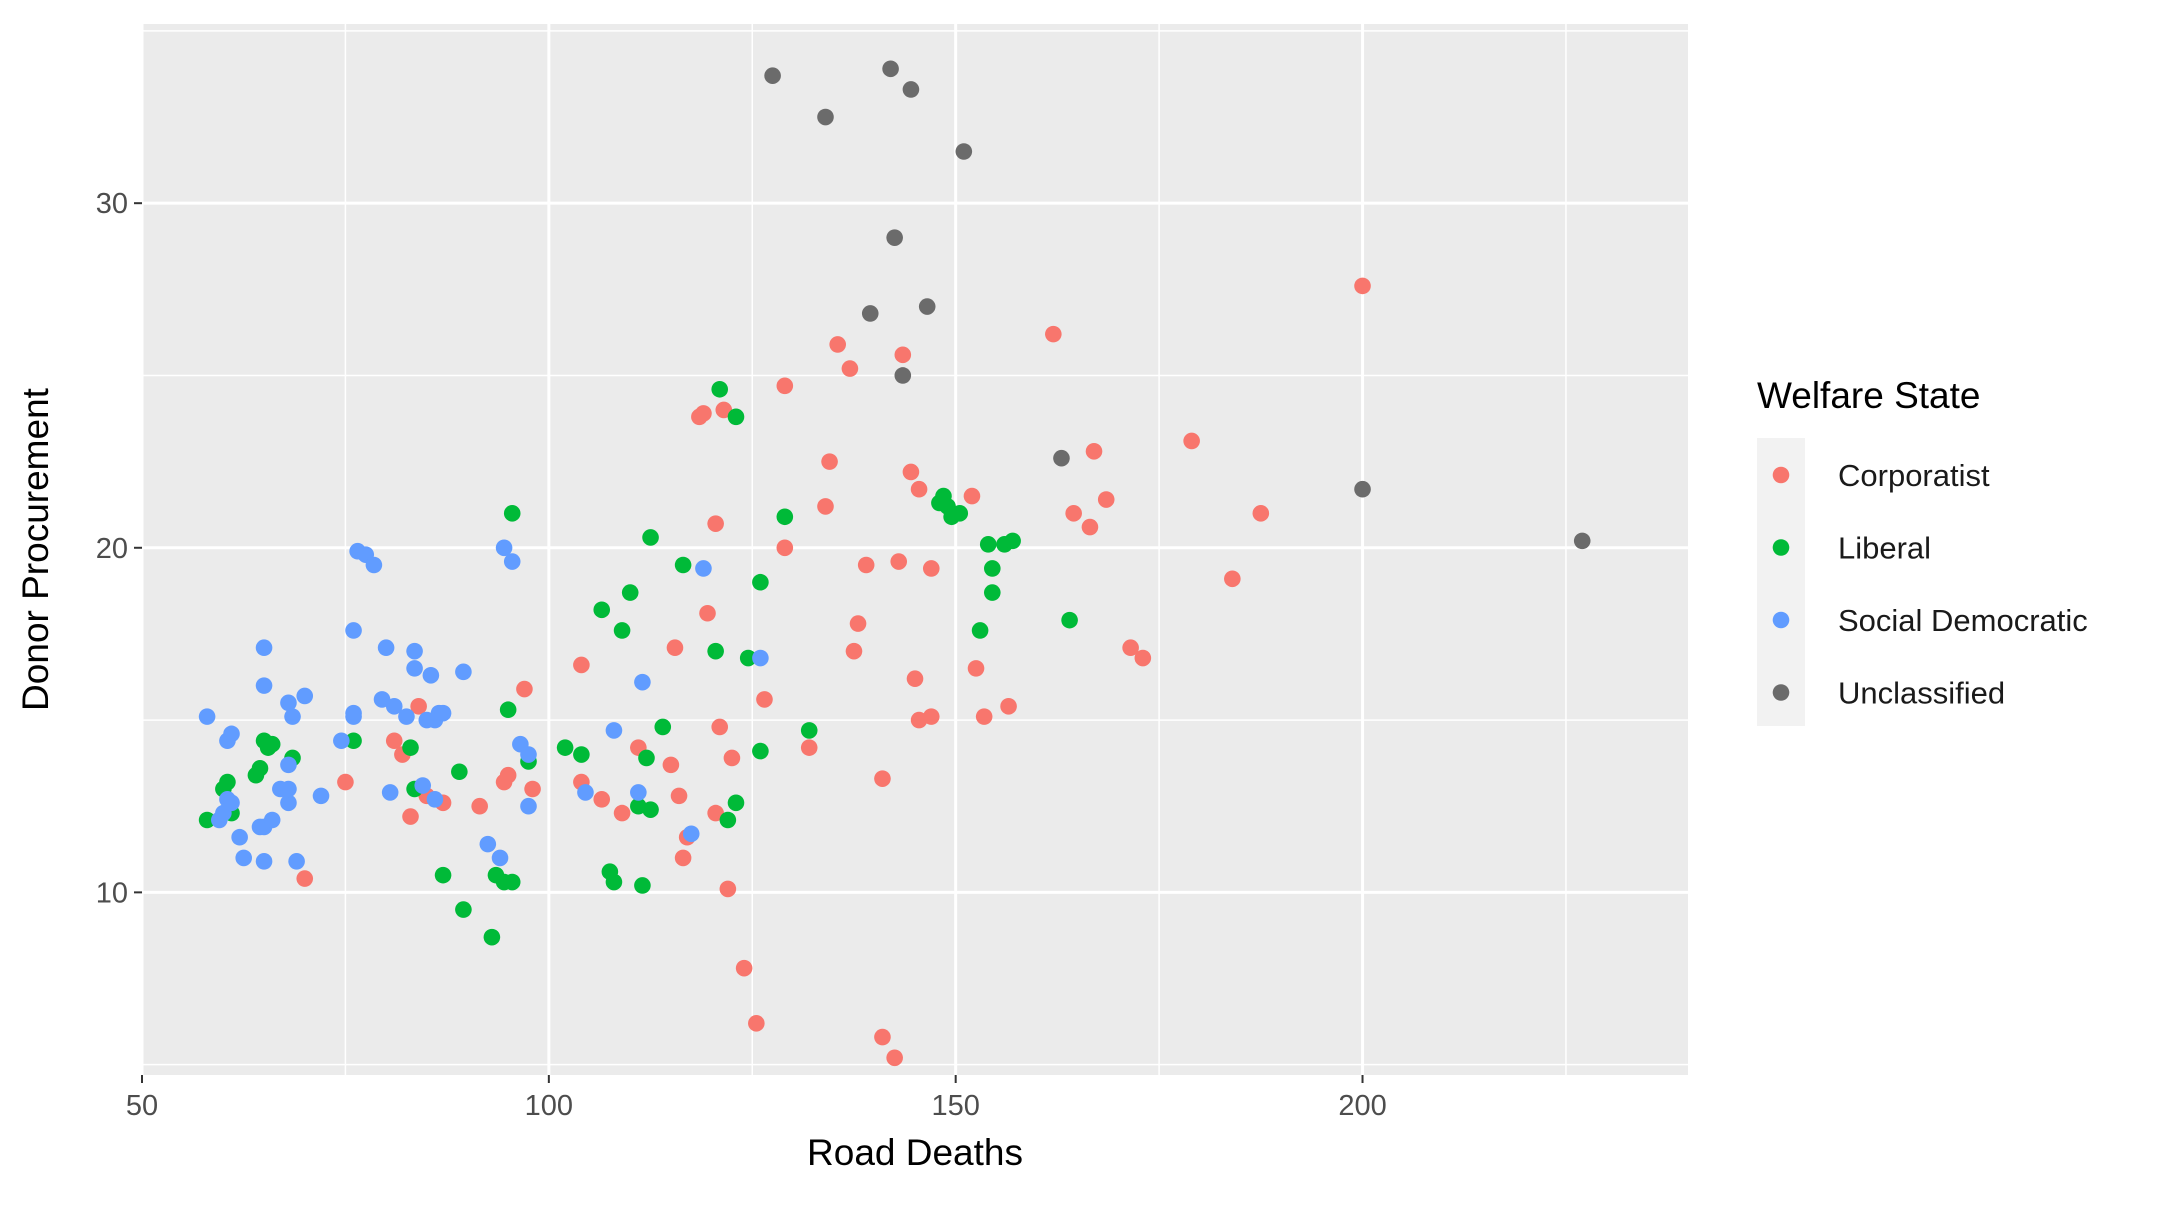 The height and width of the screenshot is (1205, 2175). What do you see at coordinates (35, 549) in the screenshot?
I see `y-axis-title: Donor Procurement` at bounding box center [35, 549].